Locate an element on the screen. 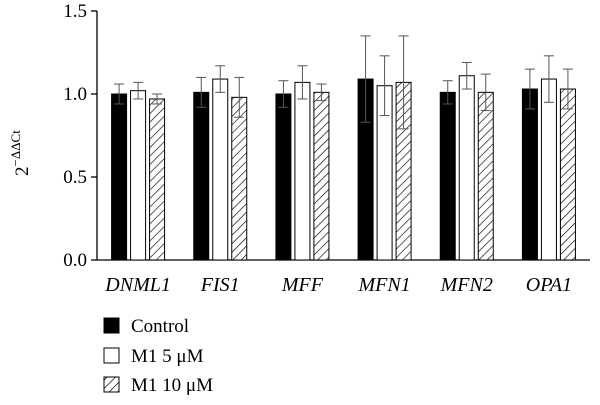 This screenshot has height=405, width=600. bar-group-fis1 is located at coordinates (220, 163).